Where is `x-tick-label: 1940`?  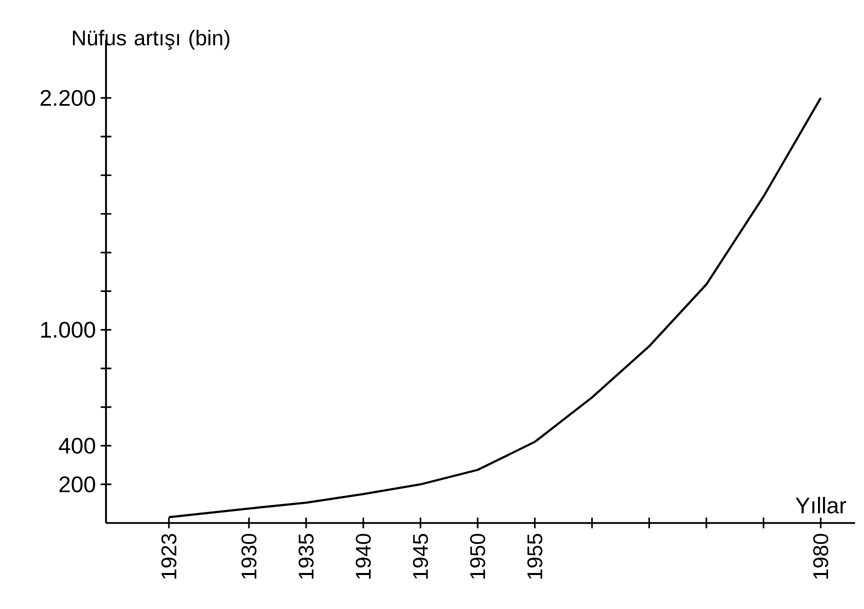
x-tick-label: 1940 is located at coordinates (363, 556).